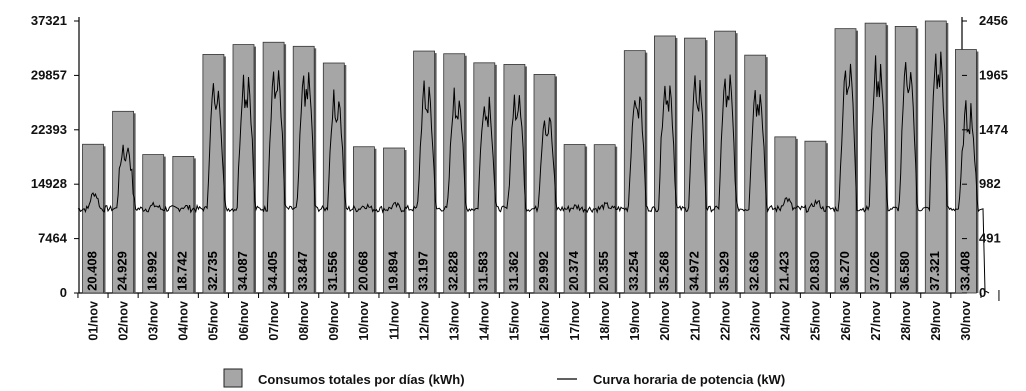  What do you see at coordinates (633, 270) in the screenshot?
I see `bar-value-label: 33.254` at bounding box center [633, 270].